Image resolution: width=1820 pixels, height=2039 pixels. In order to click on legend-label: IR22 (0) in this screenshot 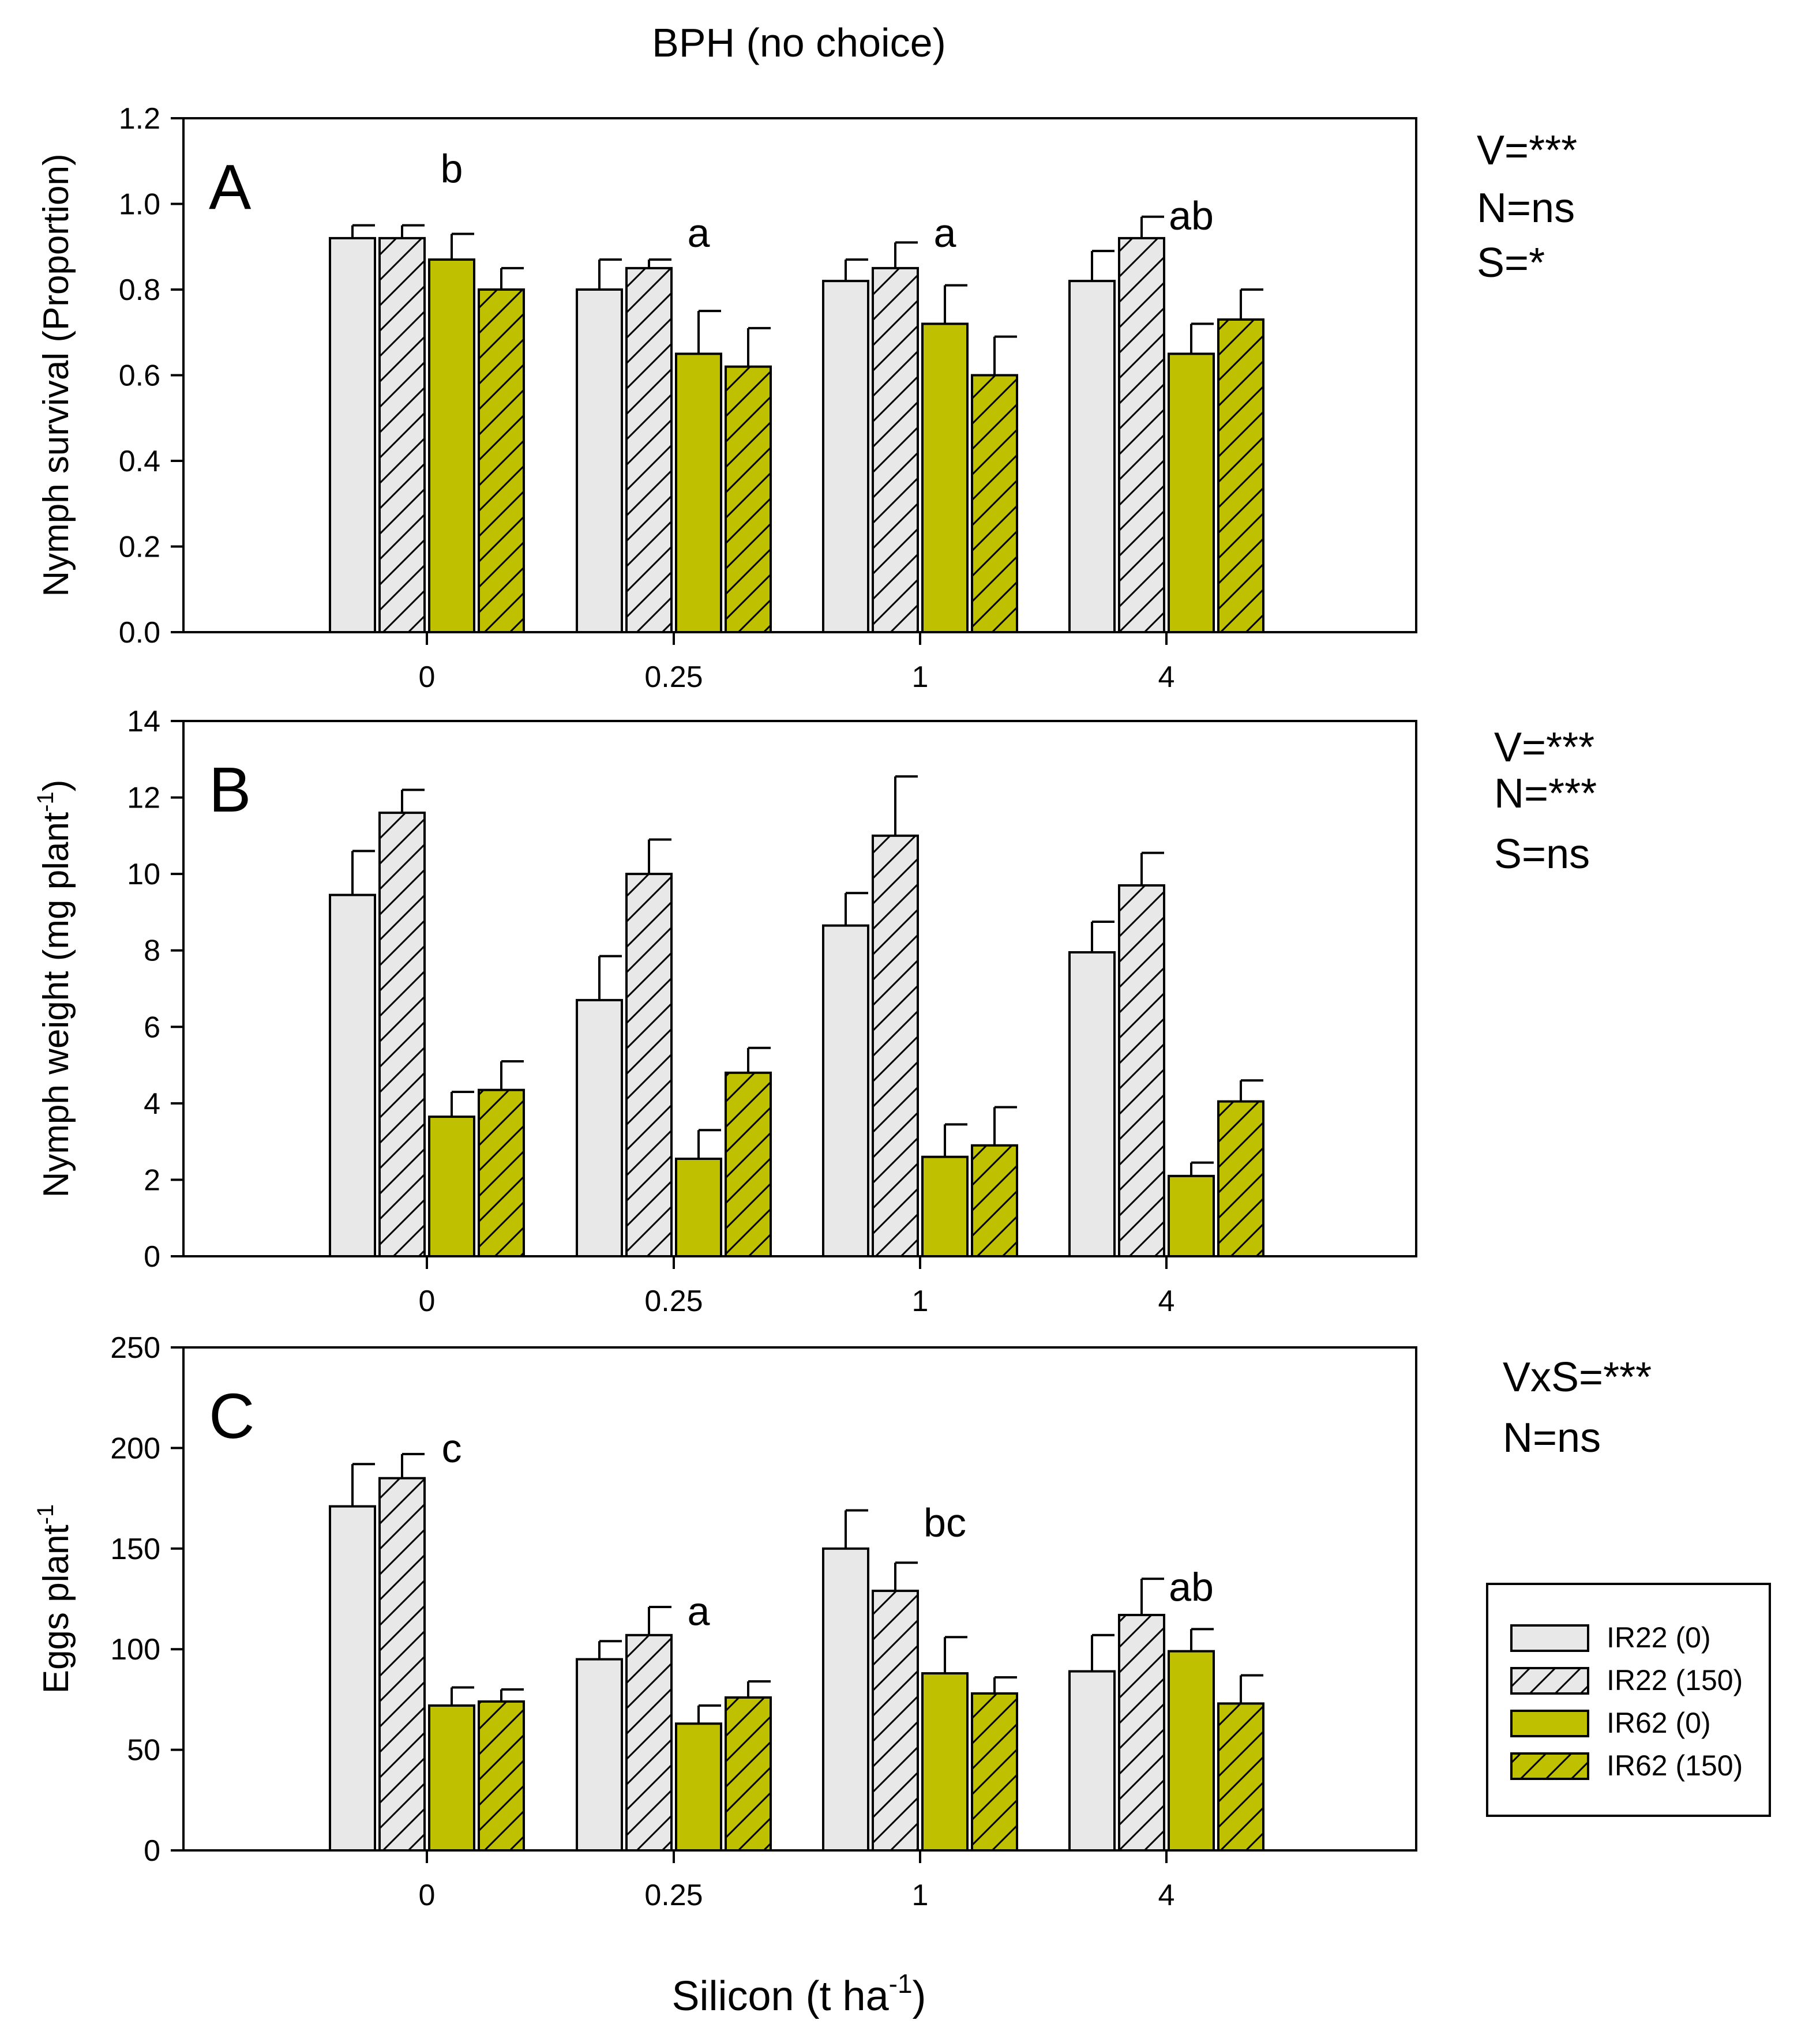, I will do `click(1659, 1637)`.